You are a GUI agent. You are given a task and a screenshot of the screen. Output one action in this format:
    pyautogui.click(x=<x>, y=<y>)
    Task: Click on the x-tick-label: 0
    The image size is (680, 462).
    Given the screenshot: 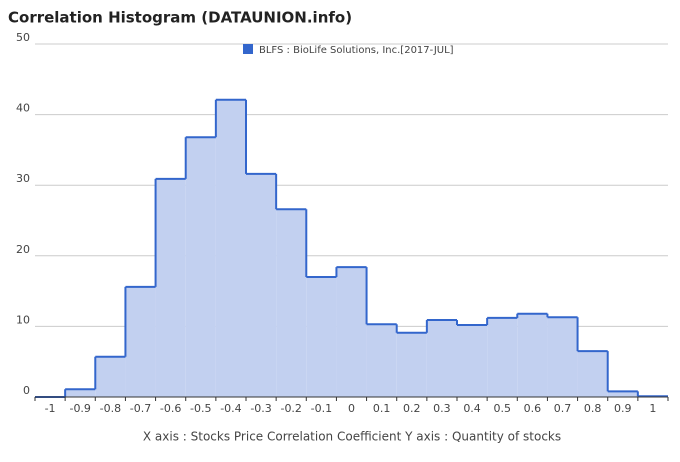 What is the action you would take?
    pyautogui.click(x=351, y=408)
    